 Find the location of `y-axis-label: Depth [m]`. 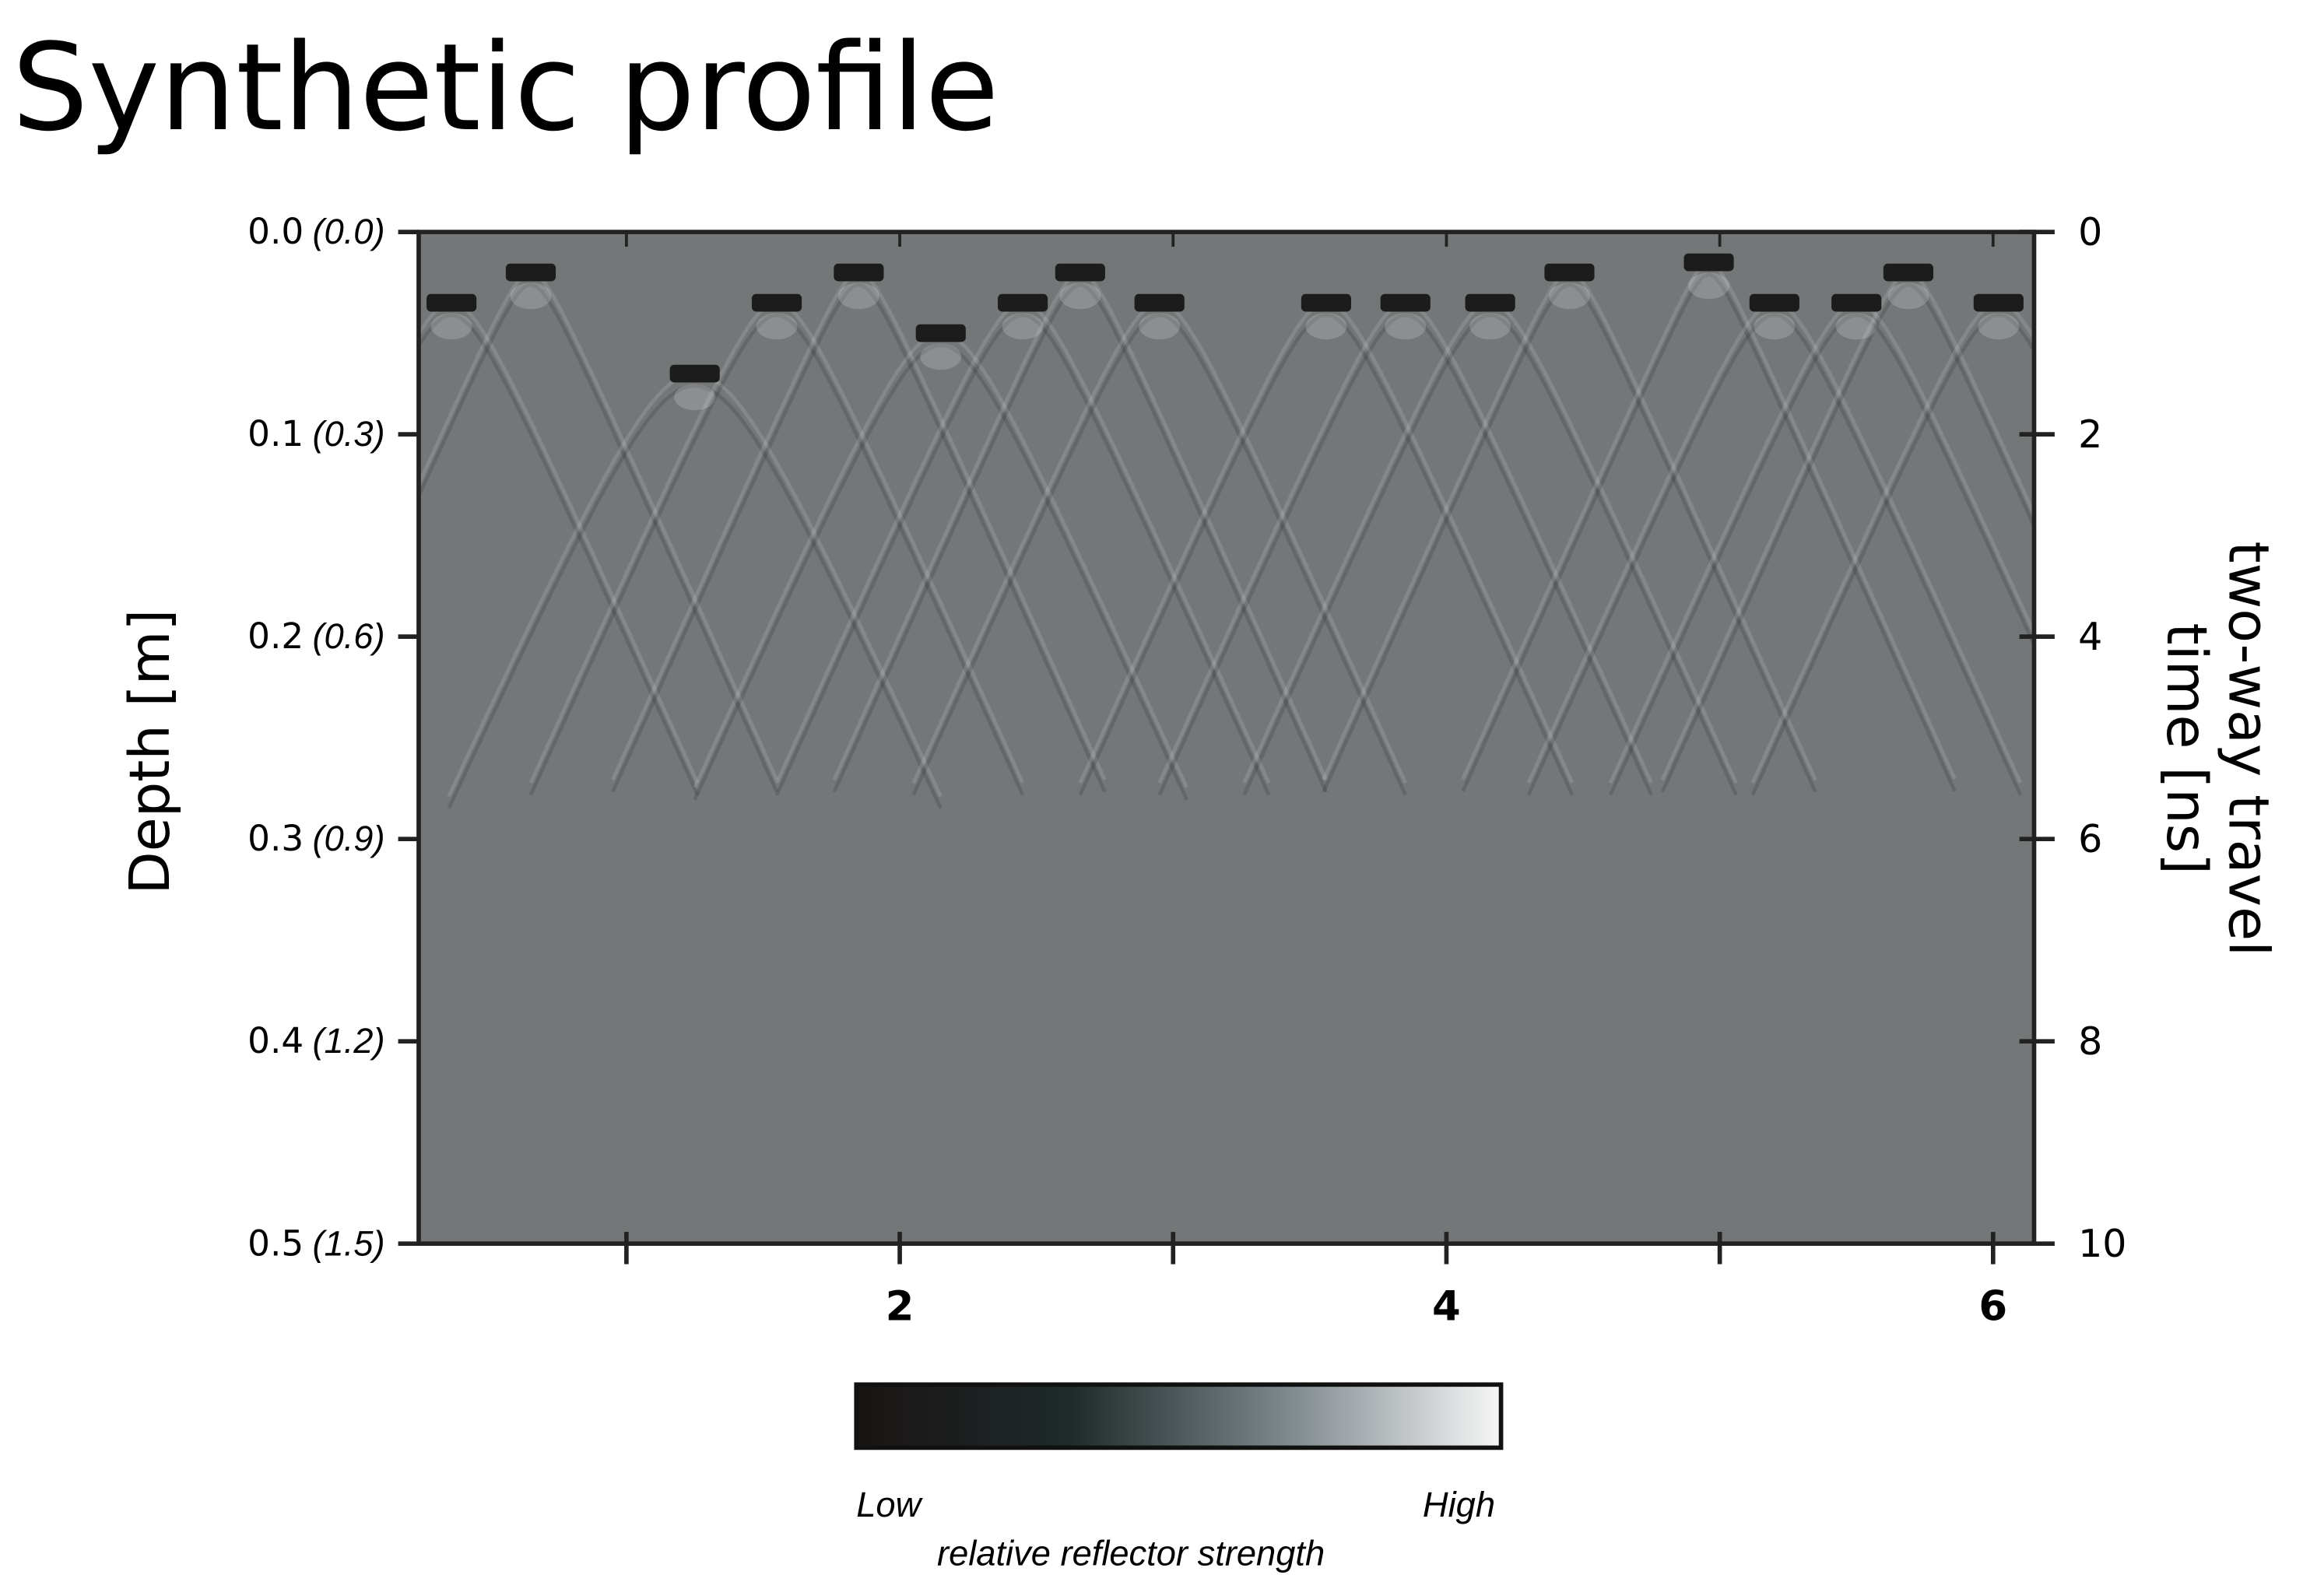

y-axis-label: Depth [m] is located at coordinates (150, 752).